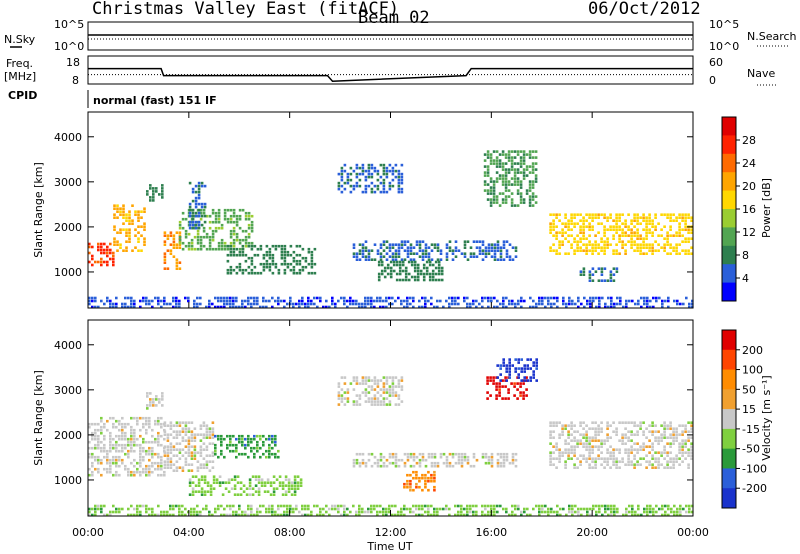  Describe the element at coordinates (754, 488) in the screenshot. I see `velocity-cbar-tick: -200` at that location.